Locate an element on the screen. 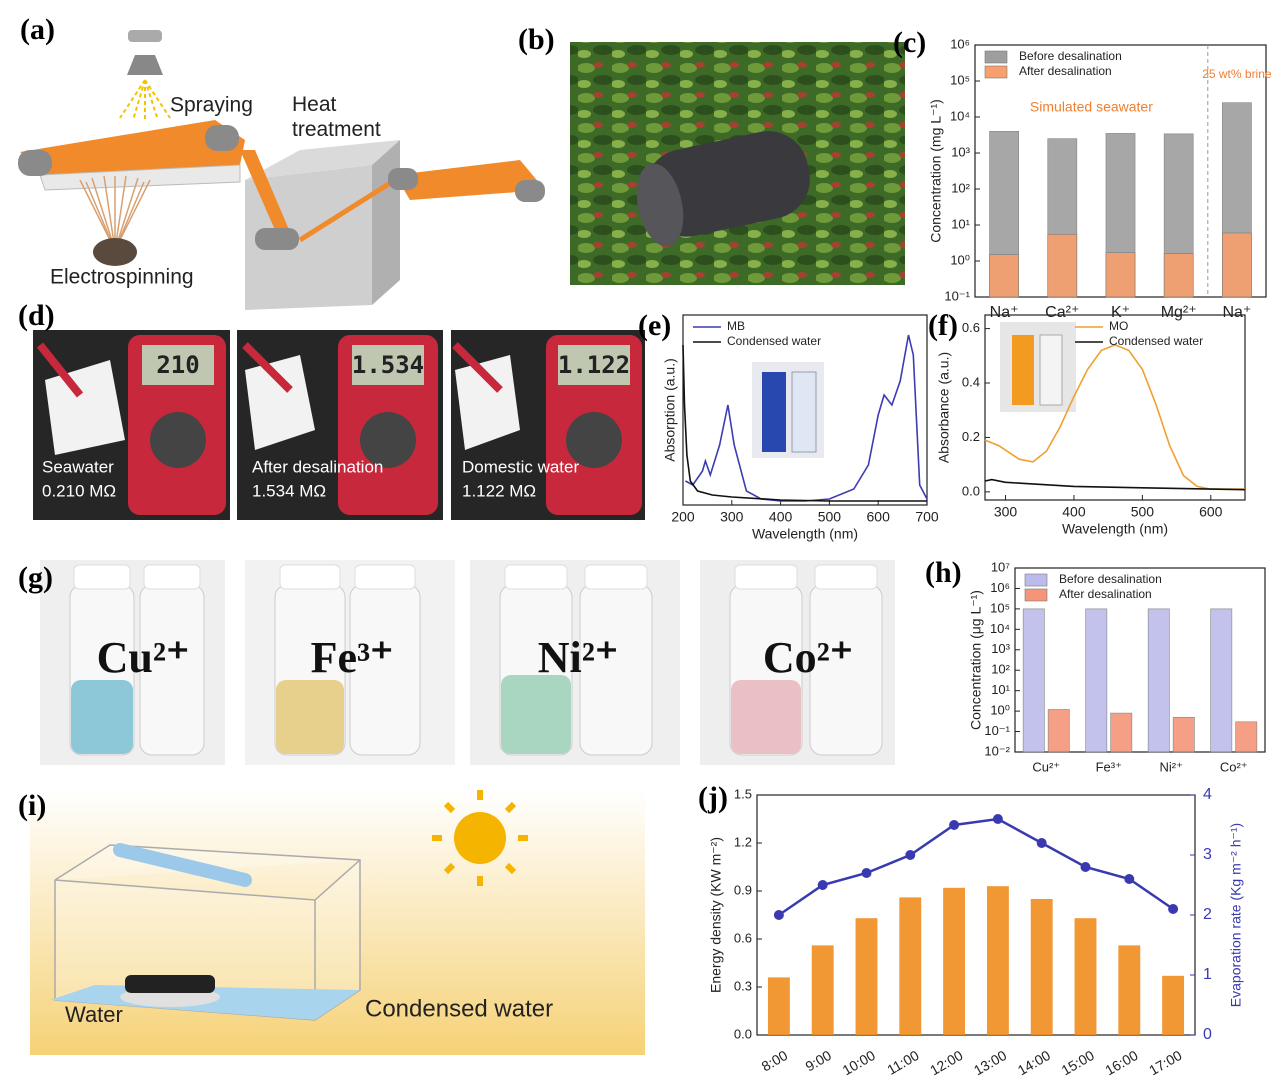  y-axis-label: Absorption (a.u.) is located at coordinates (670, 410).